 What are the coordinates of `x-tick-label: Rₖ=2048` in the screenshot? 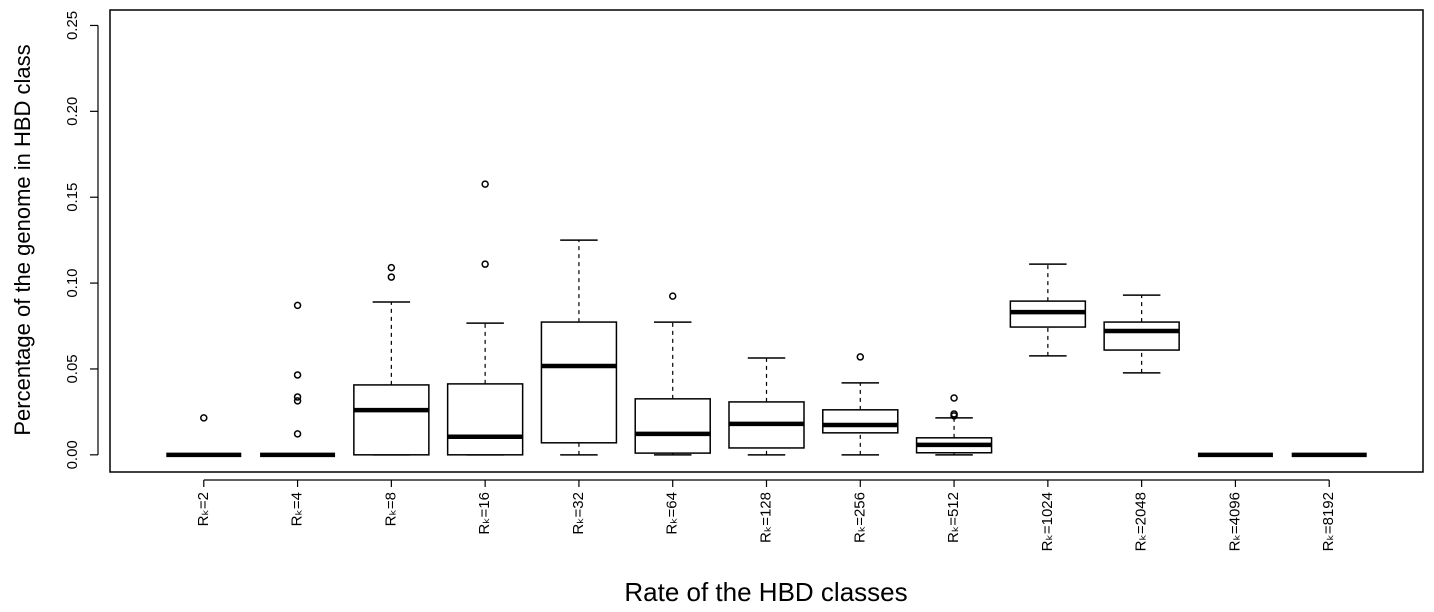 It's located at (1141, 521).